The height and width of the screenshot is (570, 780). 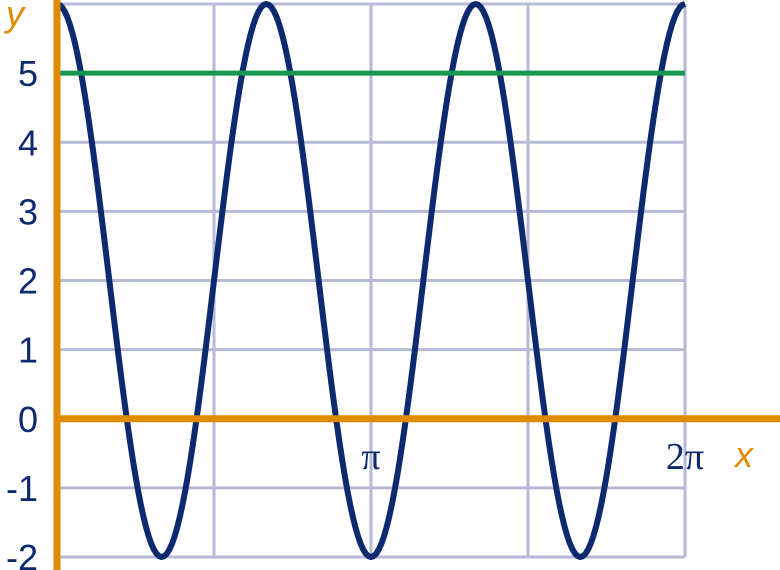 I want to click on x-tick-label: π, so click(x=370, y=457).